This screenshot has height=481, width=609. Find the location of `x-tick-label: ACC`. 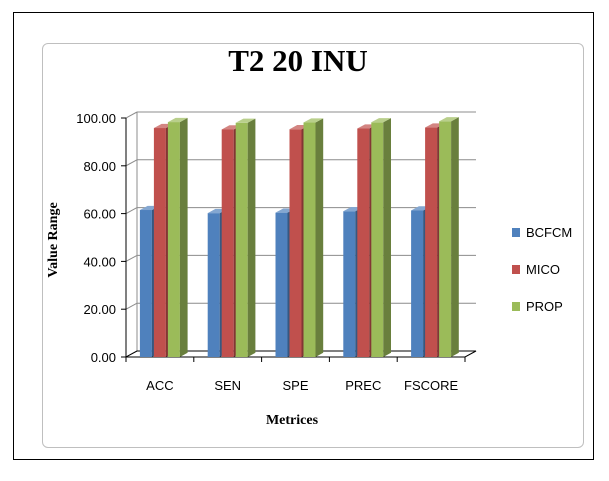

x-tick-label: ACC is located at coordinates (159, 385).